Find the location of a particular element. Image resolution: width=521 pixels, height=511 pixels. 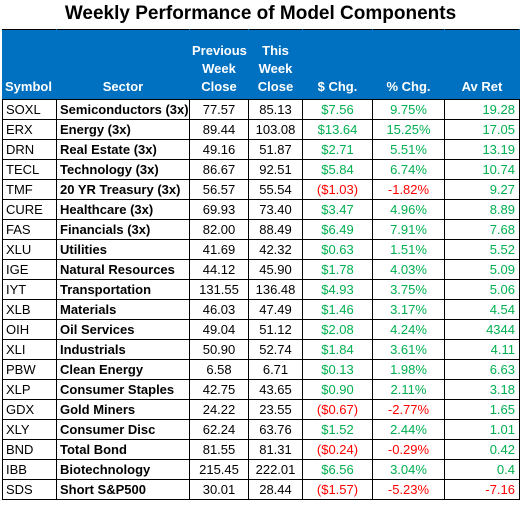

percent-change-cell: -5.23% is located at coordinates (408, 489).